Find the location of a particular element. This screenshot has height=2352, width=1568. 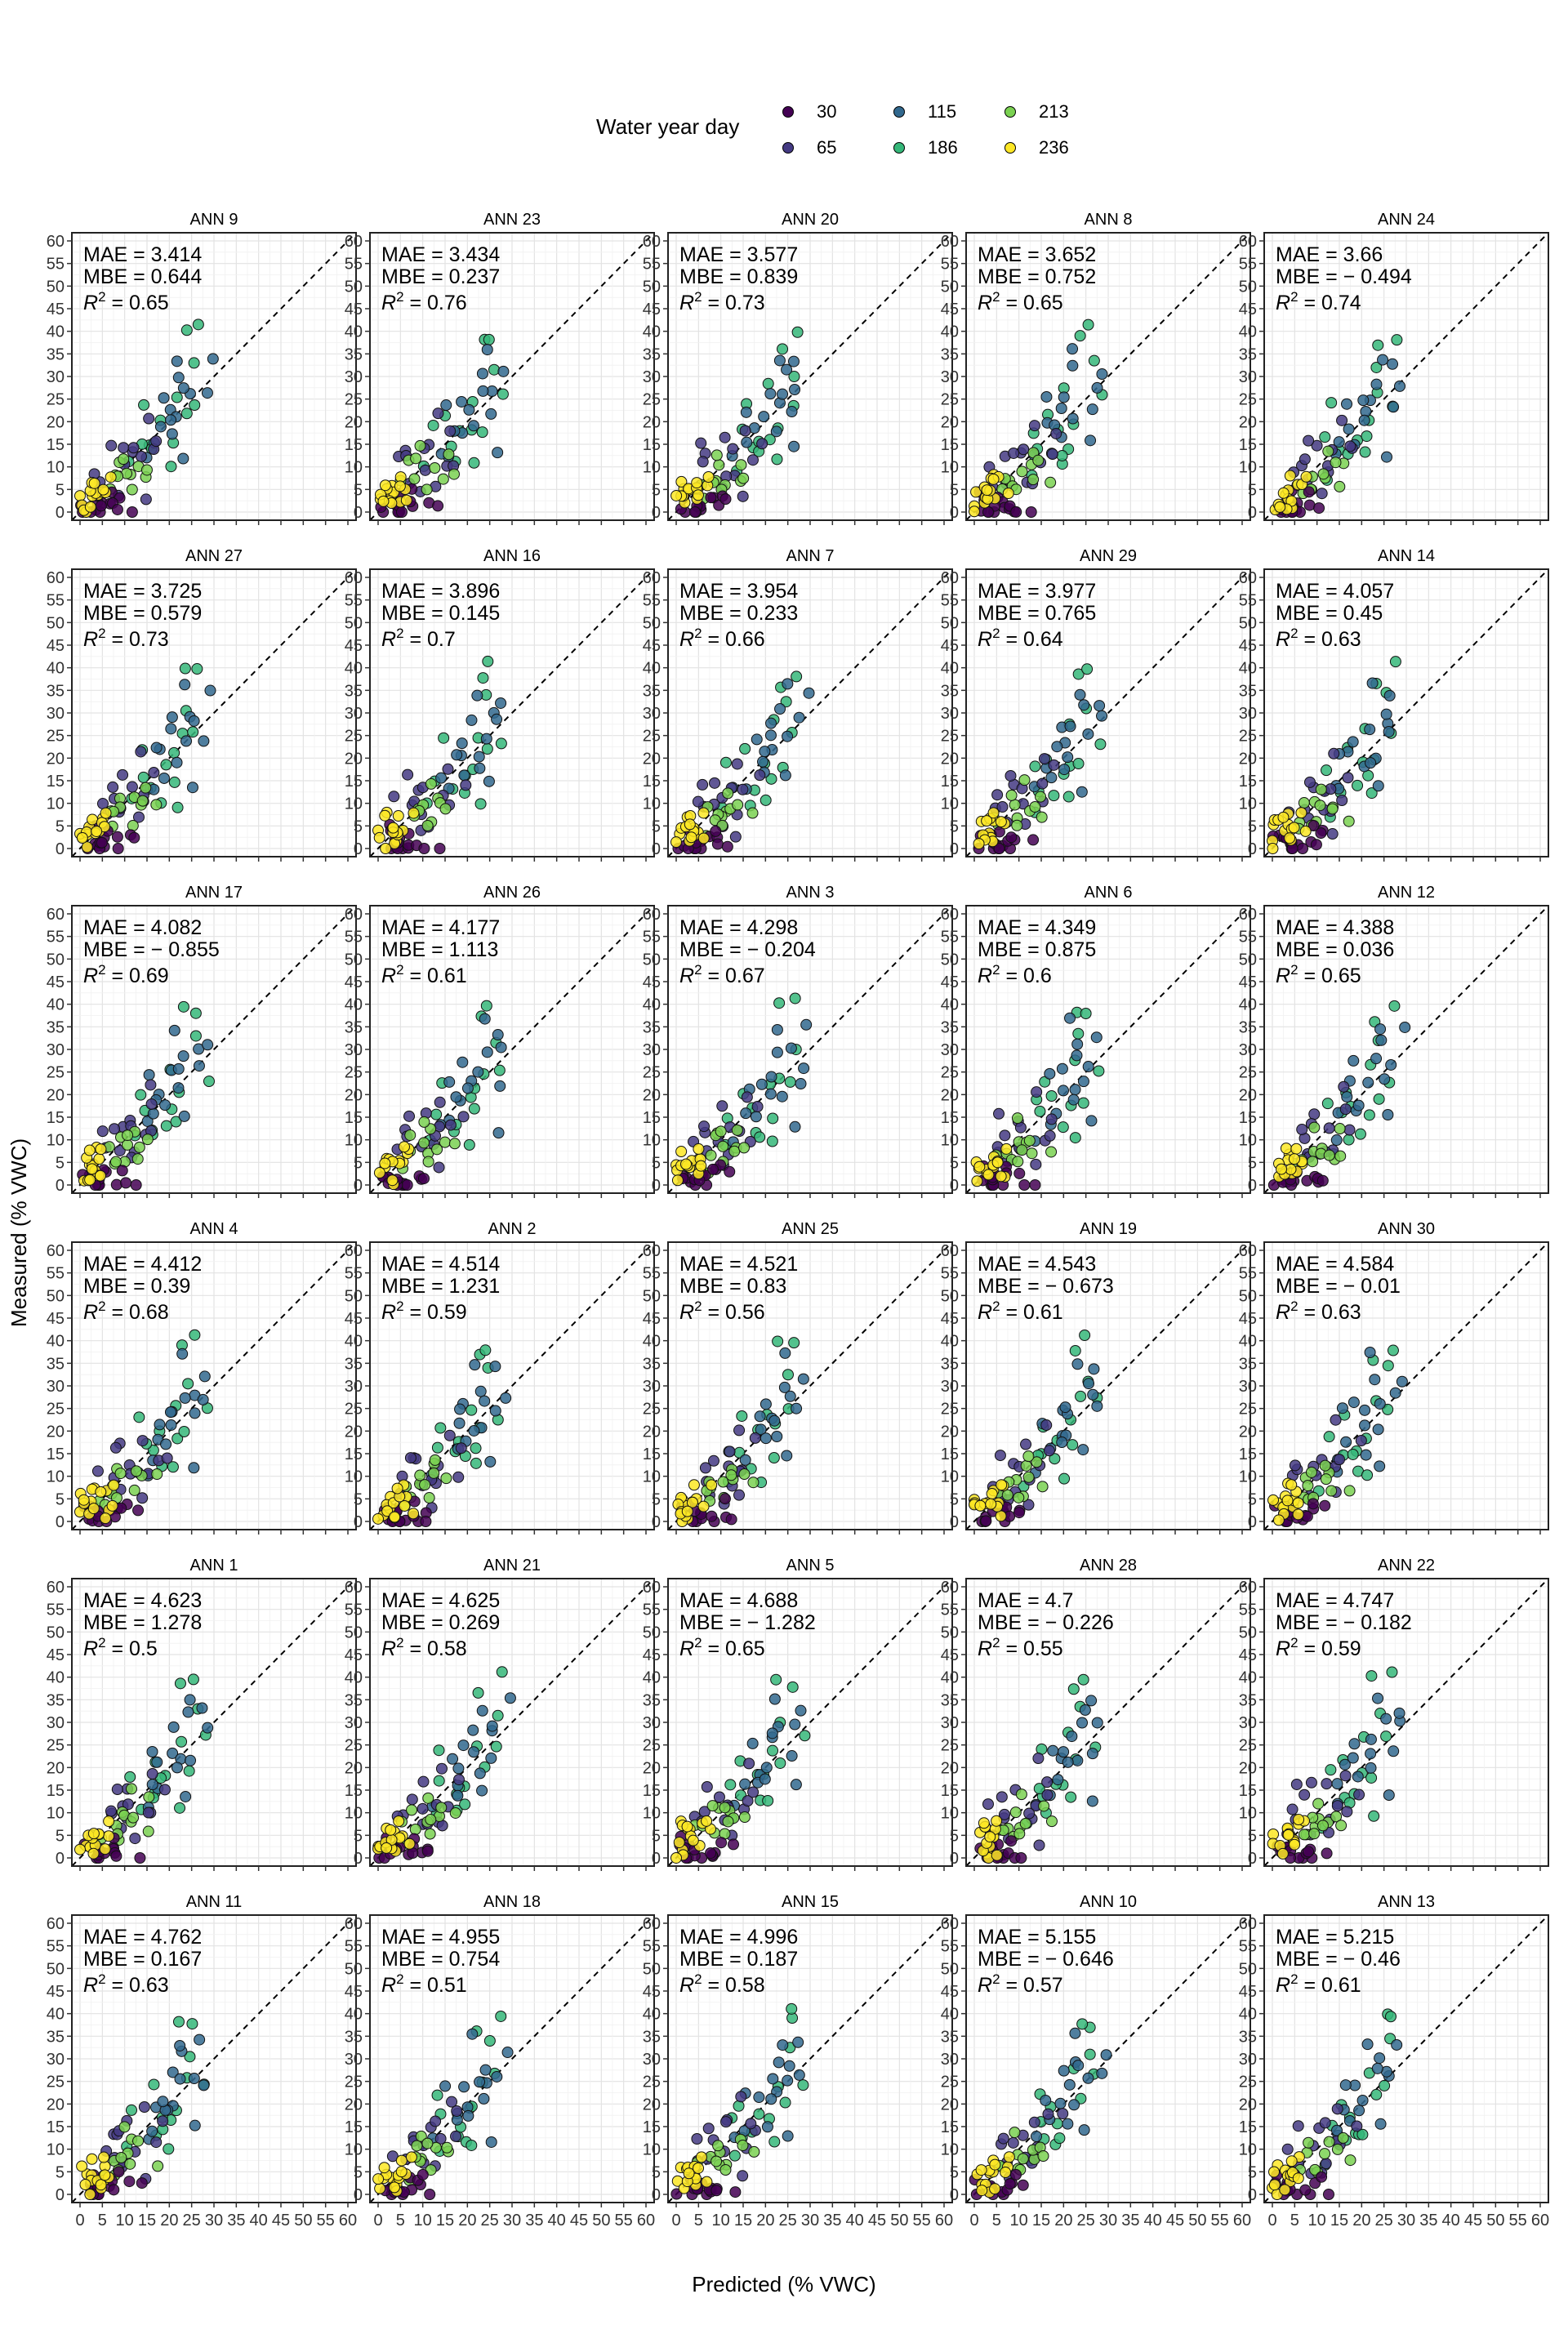

stat-mae: MAE = 4.082 is located at coordinates (142, 927).